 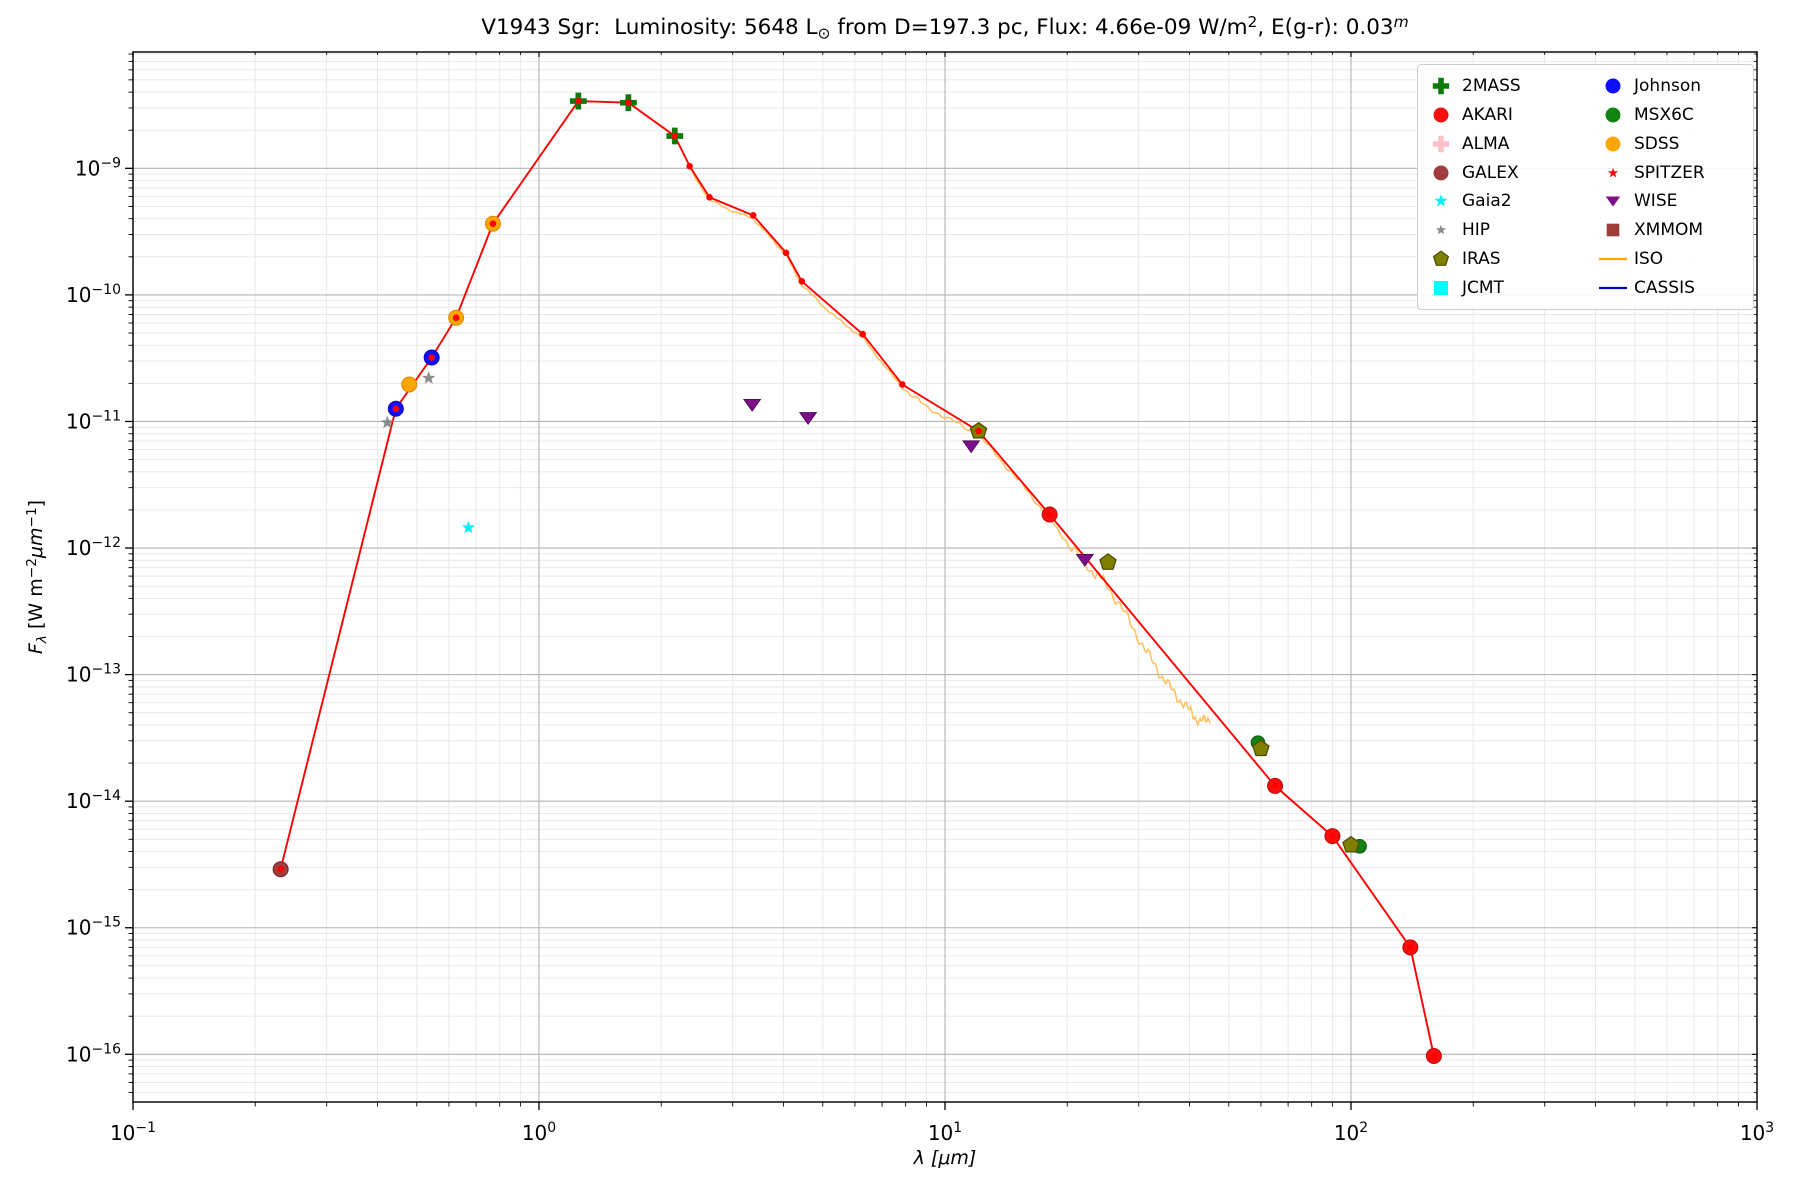 I want to click on series-Gaia2, so click(x=468, y=527).